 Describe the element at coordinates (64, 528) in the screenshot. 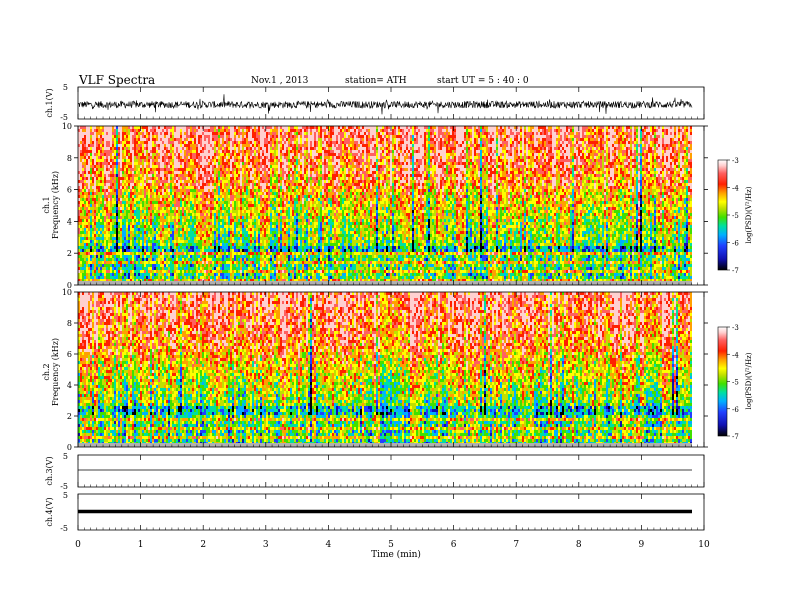

I see `ch4-ytick-bottom: -5` at that location.